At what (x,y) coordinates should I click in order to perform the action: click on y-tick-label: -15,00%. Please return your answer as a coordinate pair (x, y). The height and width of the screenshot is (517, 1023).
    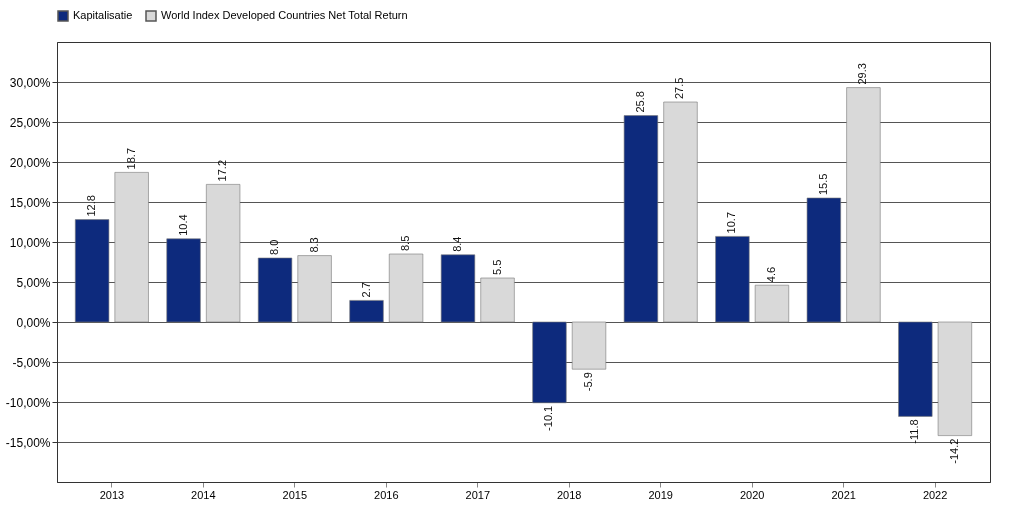
    Looking at the image, I should click on (28, 442).